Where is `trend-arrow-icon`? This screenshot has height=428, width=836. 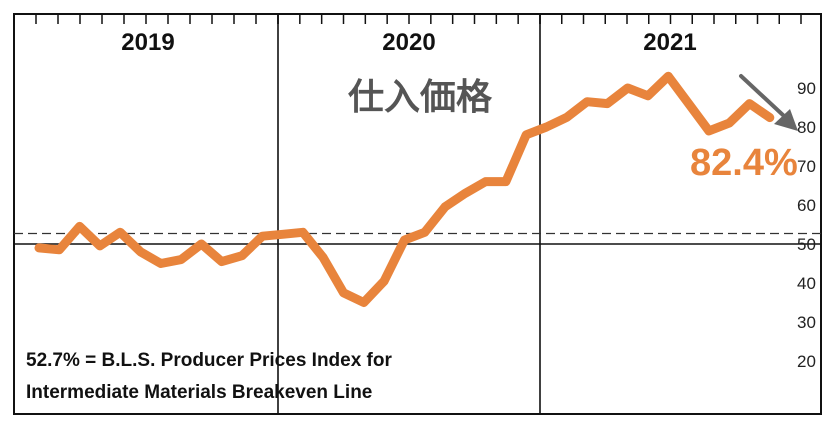
trend-arrow-icon is located at coordinates (768, 102).